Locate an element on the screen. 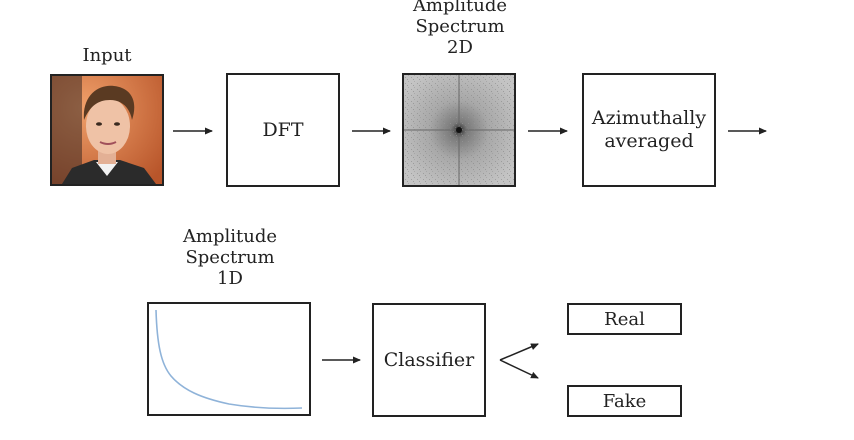 The height and width of the screenshot is (440, 854). dft-box: DFT is located at coordinates (283, 130).